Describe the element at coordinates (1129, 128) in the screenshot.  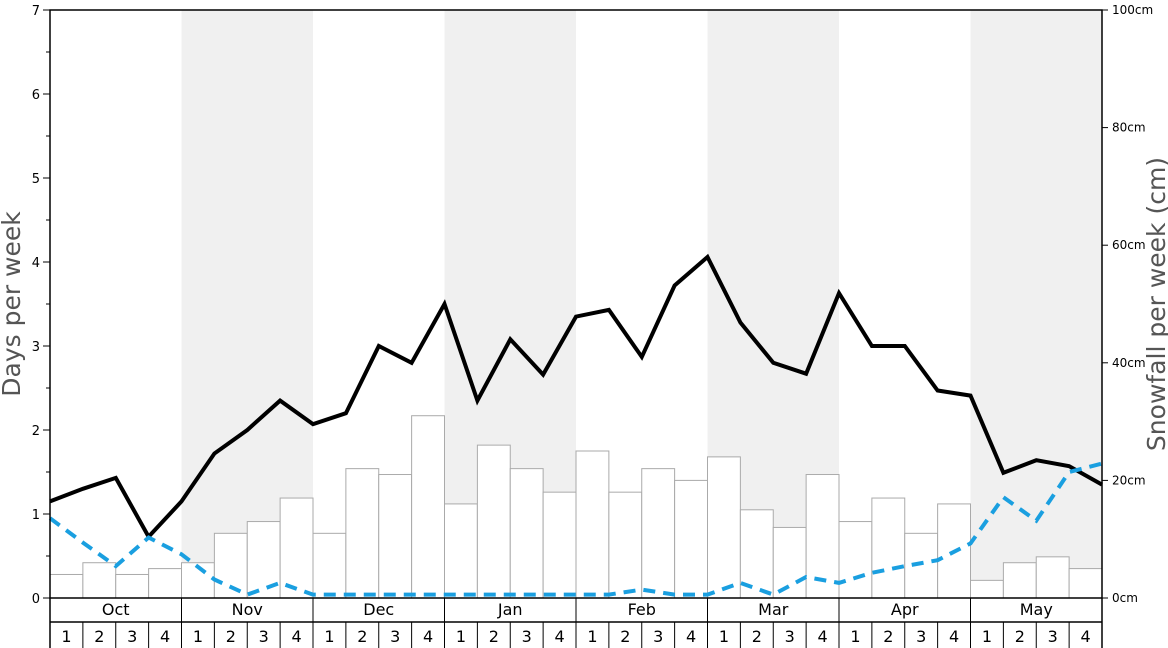
I see `right-tick-label: 80cm` at that location.